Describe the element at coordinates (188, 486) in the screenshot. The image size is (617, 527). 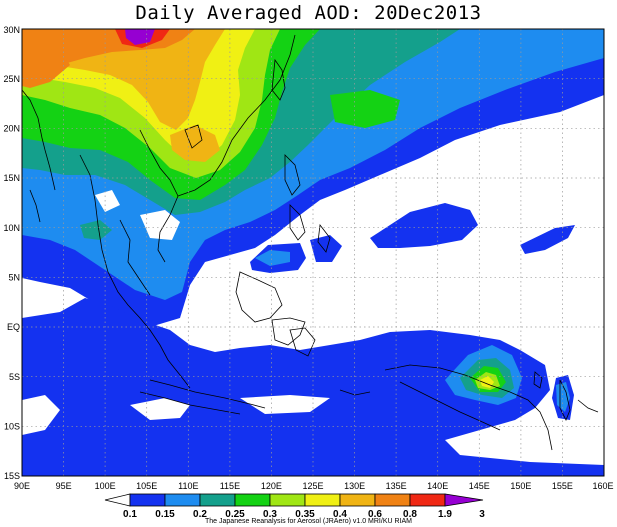
I see `lon-tick-label: 110E` at that location.